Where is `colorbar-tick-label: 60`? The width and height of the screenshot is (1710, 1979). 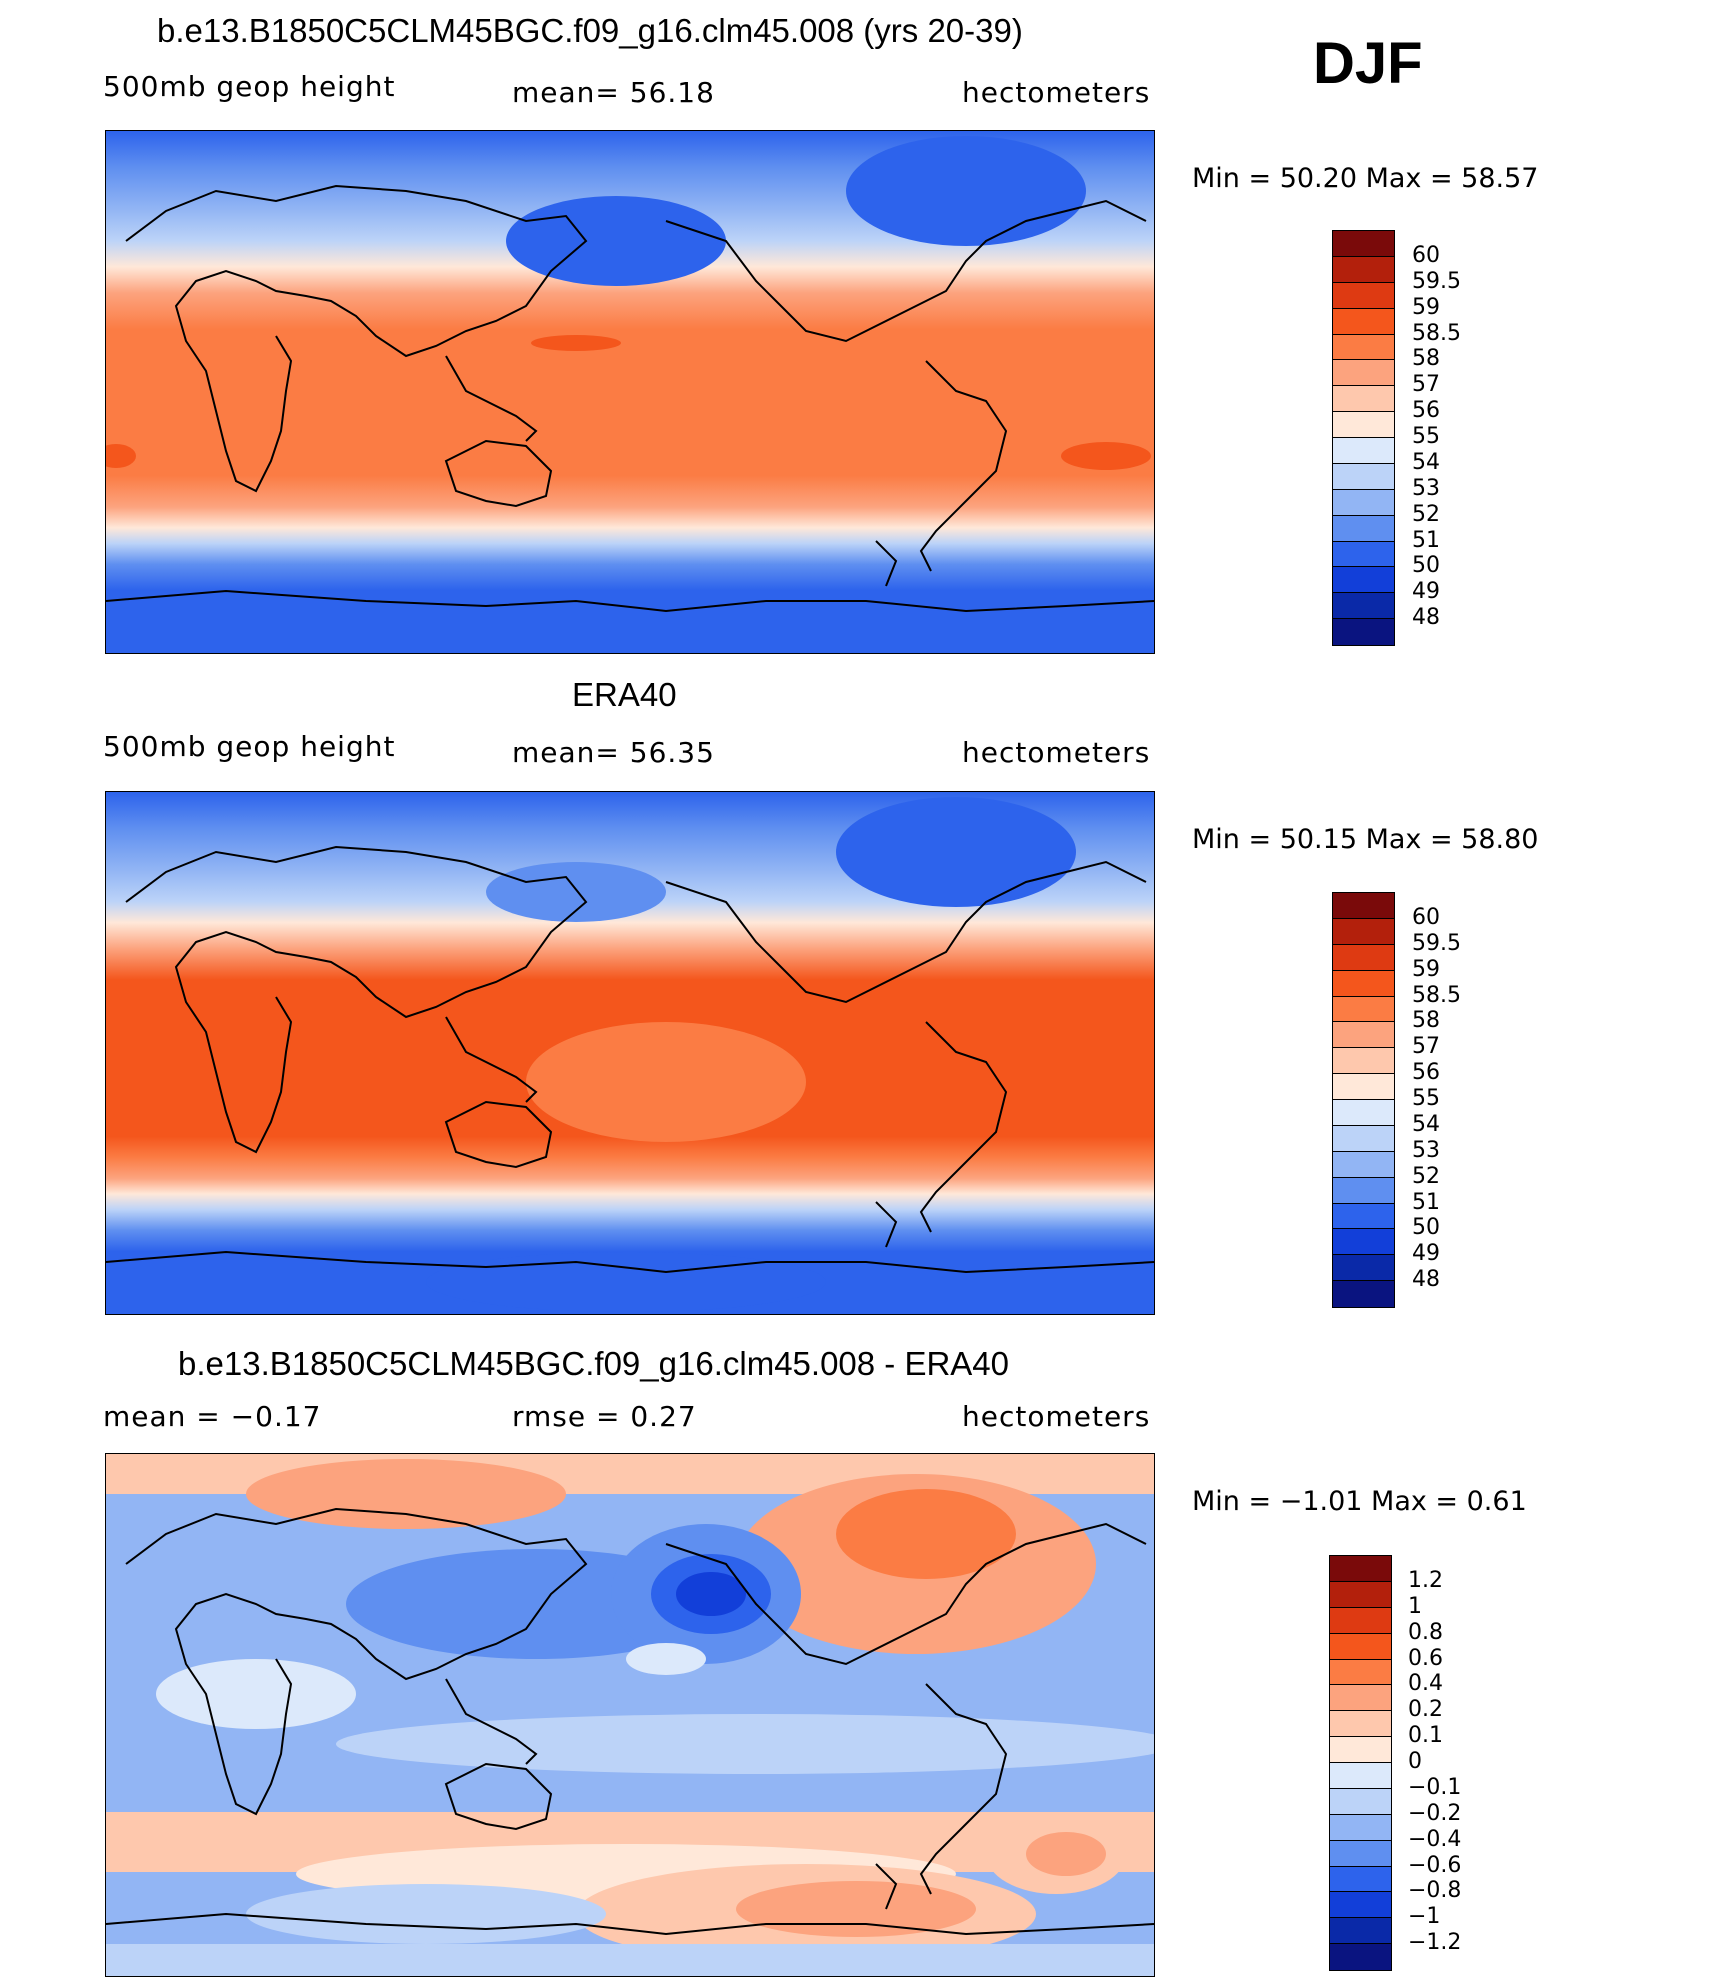 colorbar-tick-label: 60 is located at coordinates (1426, 255).